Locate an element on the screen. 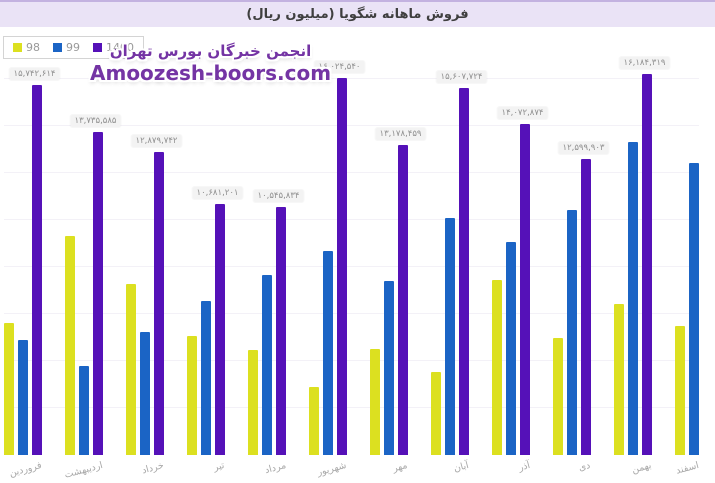  bar-1400-month-2: ۱۳,۷۳۵,۵۸۵ is located at coordinates (95, 284).